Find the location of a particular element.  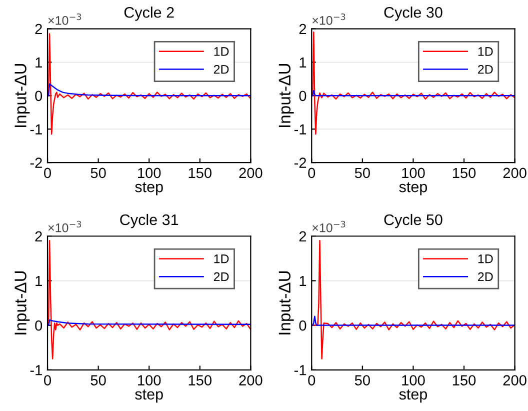

chart-title: Cycle 50 is located at coordinates (413, 221).